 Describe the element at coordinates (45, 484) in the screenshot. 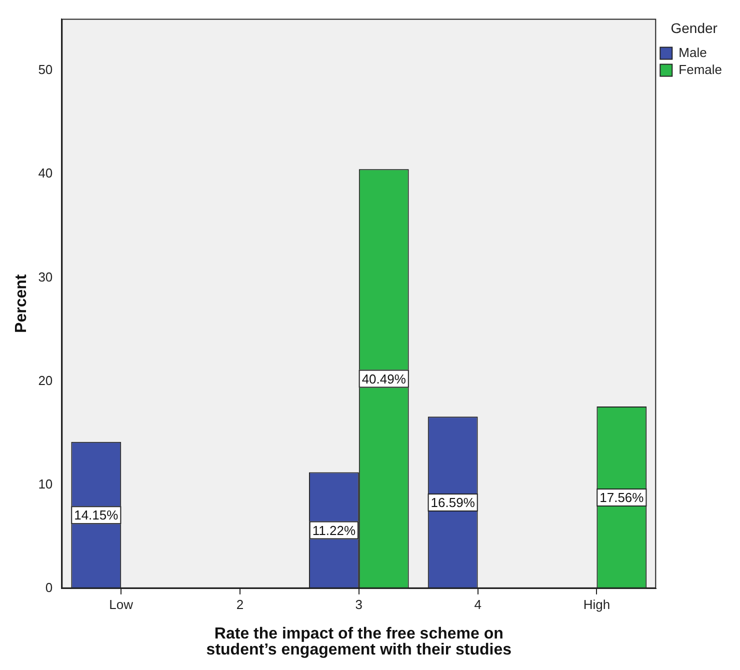

I see `y-tick-label: 10` at that location.